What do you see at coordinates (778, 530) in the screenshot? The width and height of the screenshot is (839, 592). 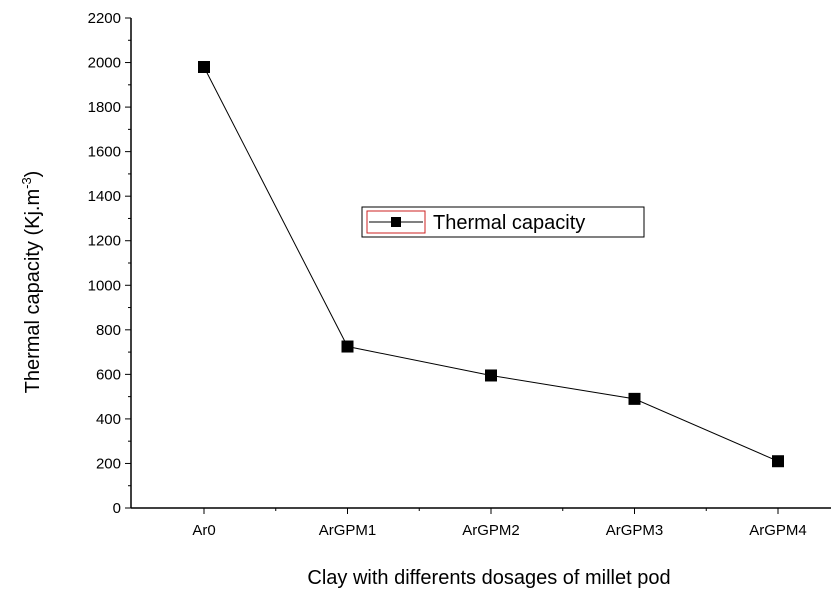 I see `x-tick-label: ArGPM4` at bounding box center [778, 530].